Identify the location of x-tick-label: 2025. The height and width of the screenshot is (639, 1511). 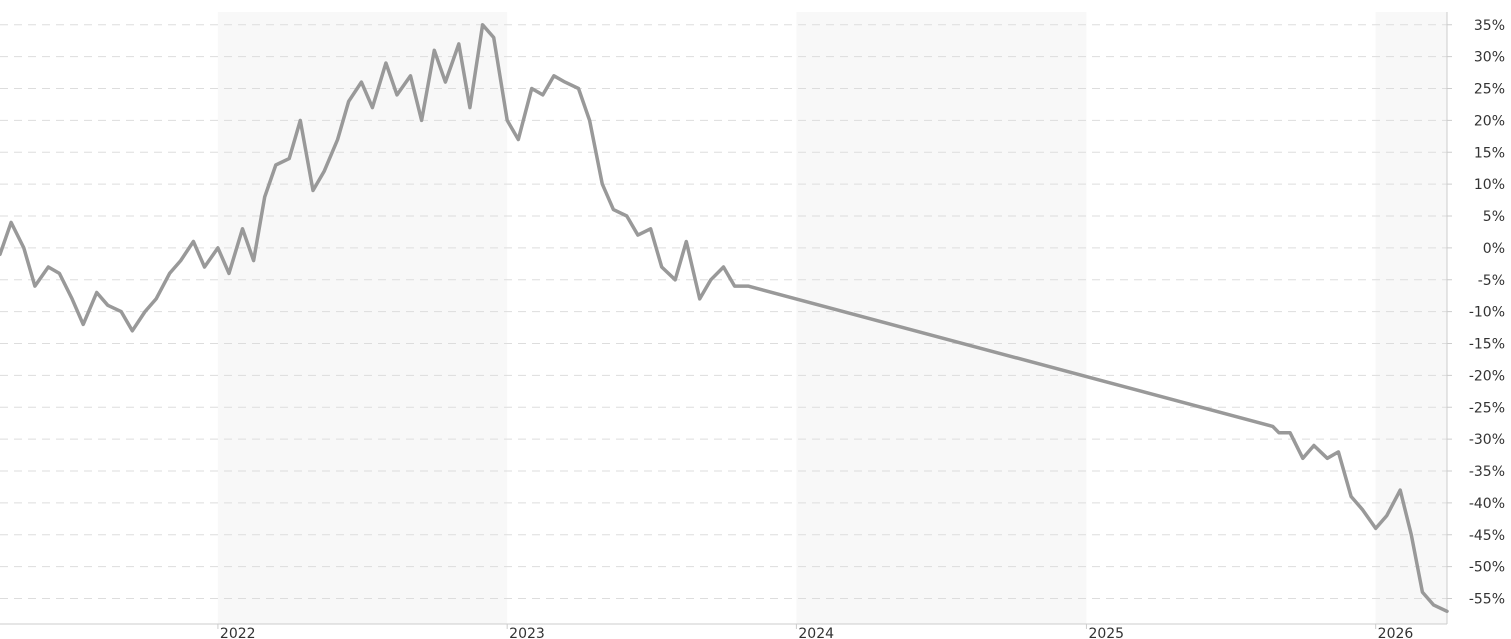
(1106, 632).